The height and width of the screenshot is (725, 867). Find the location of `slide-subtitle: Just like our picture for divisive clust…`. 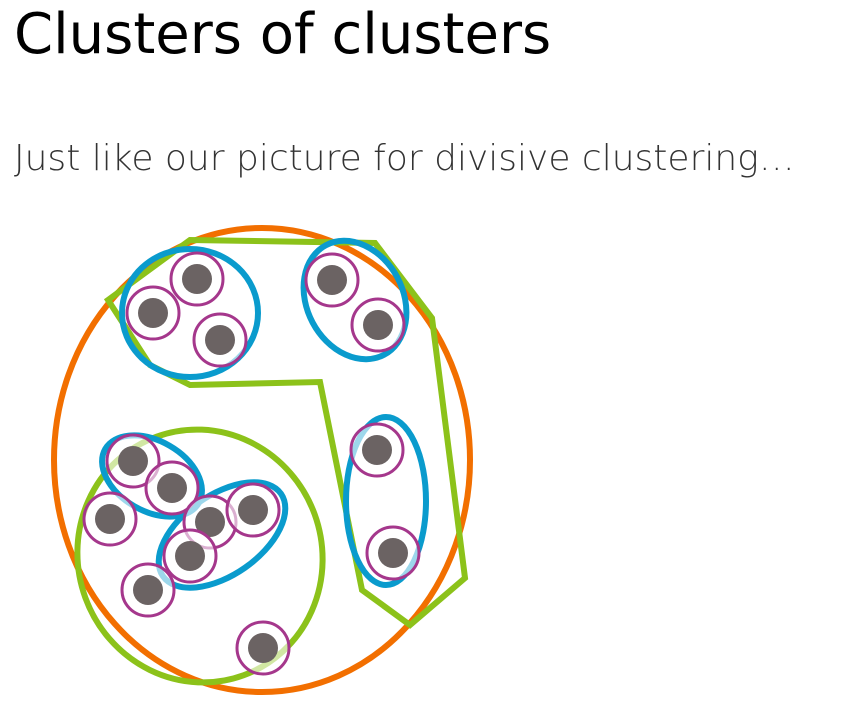

slide-subtitle: Just like our picture for divisive clust… is located at coordinates (404, 158).